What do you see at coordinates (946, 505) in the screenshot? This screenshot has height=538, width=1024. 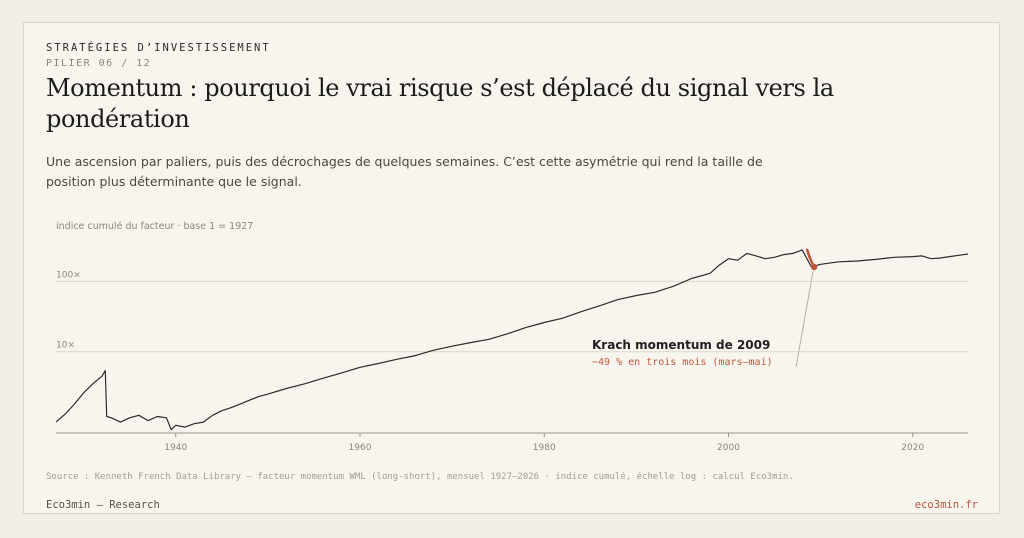 I see `brand-link: eco3min.fr` at bounding box center [946, 505].